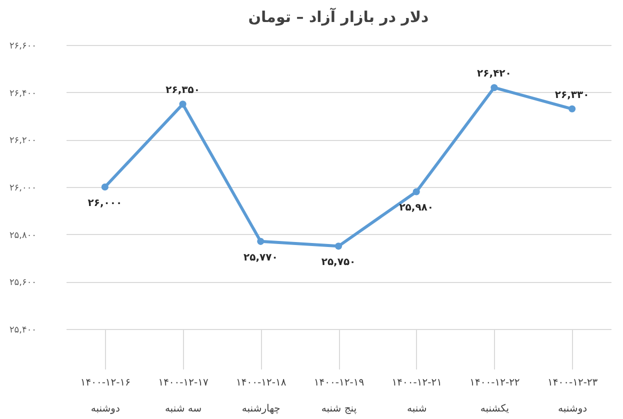 This screenshot has height=419, width=623. I want to click on y-tick-label: ۲۵,۸۰۰, so click(22, 235).